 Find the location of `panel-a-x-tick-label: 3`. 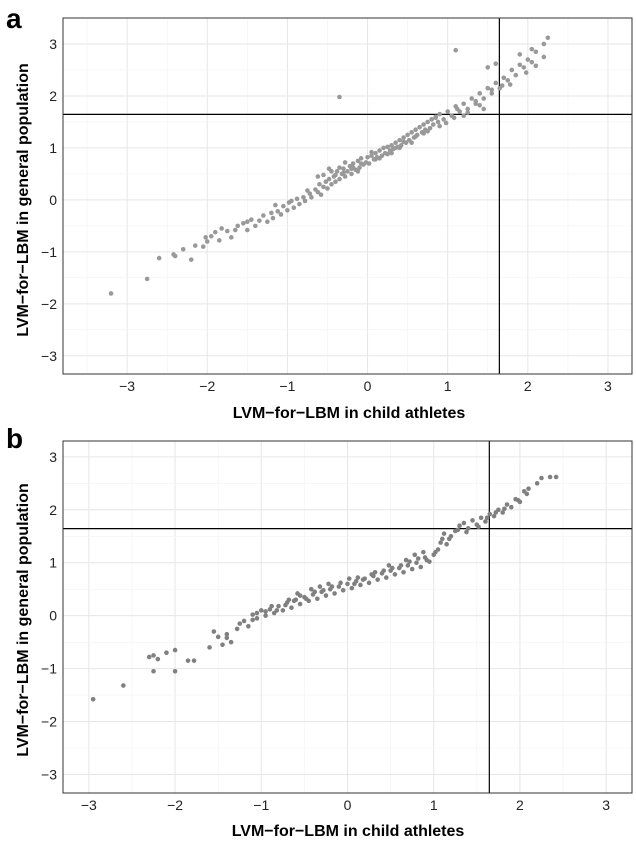

panel-a-x-tick-label: 3 is located at coordinates (608, 386).